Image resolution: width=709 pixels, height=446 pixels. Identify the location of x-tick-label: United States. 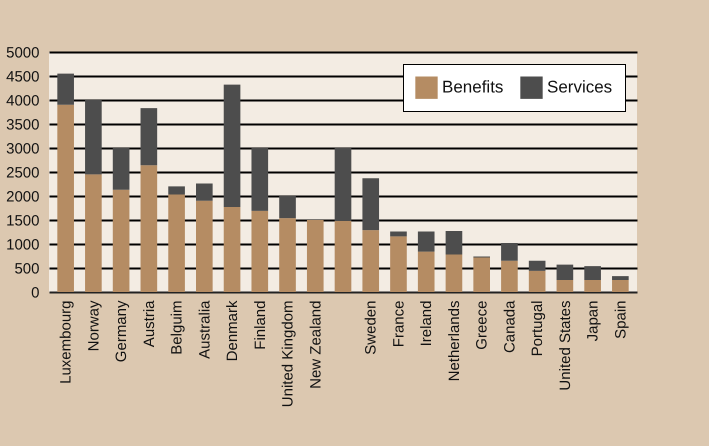
(565, 345).